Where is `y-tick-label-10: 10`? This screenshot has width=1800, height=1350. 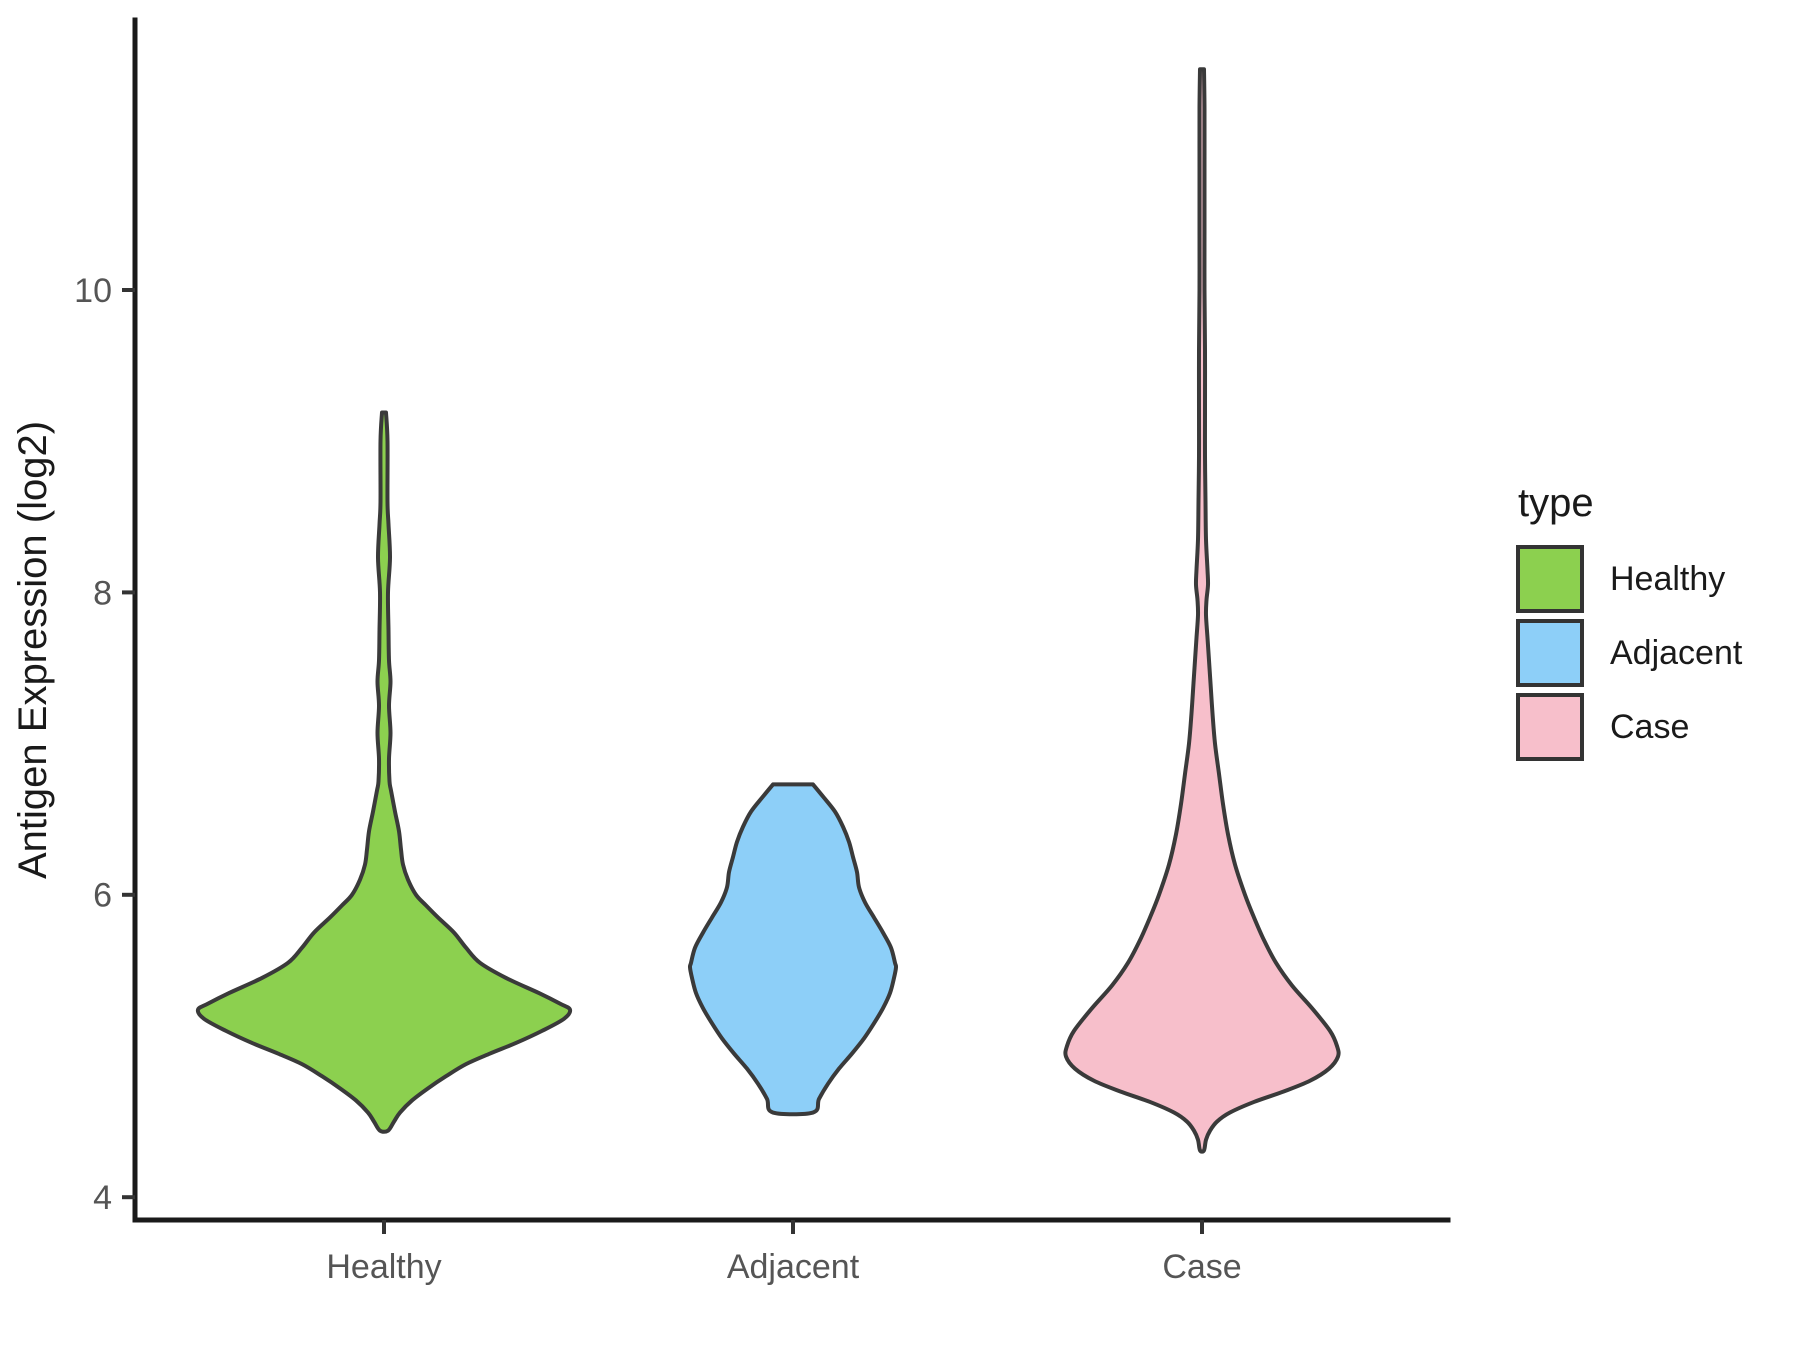
y-tick-label-10: 10 is located at coordinates (93, 291).